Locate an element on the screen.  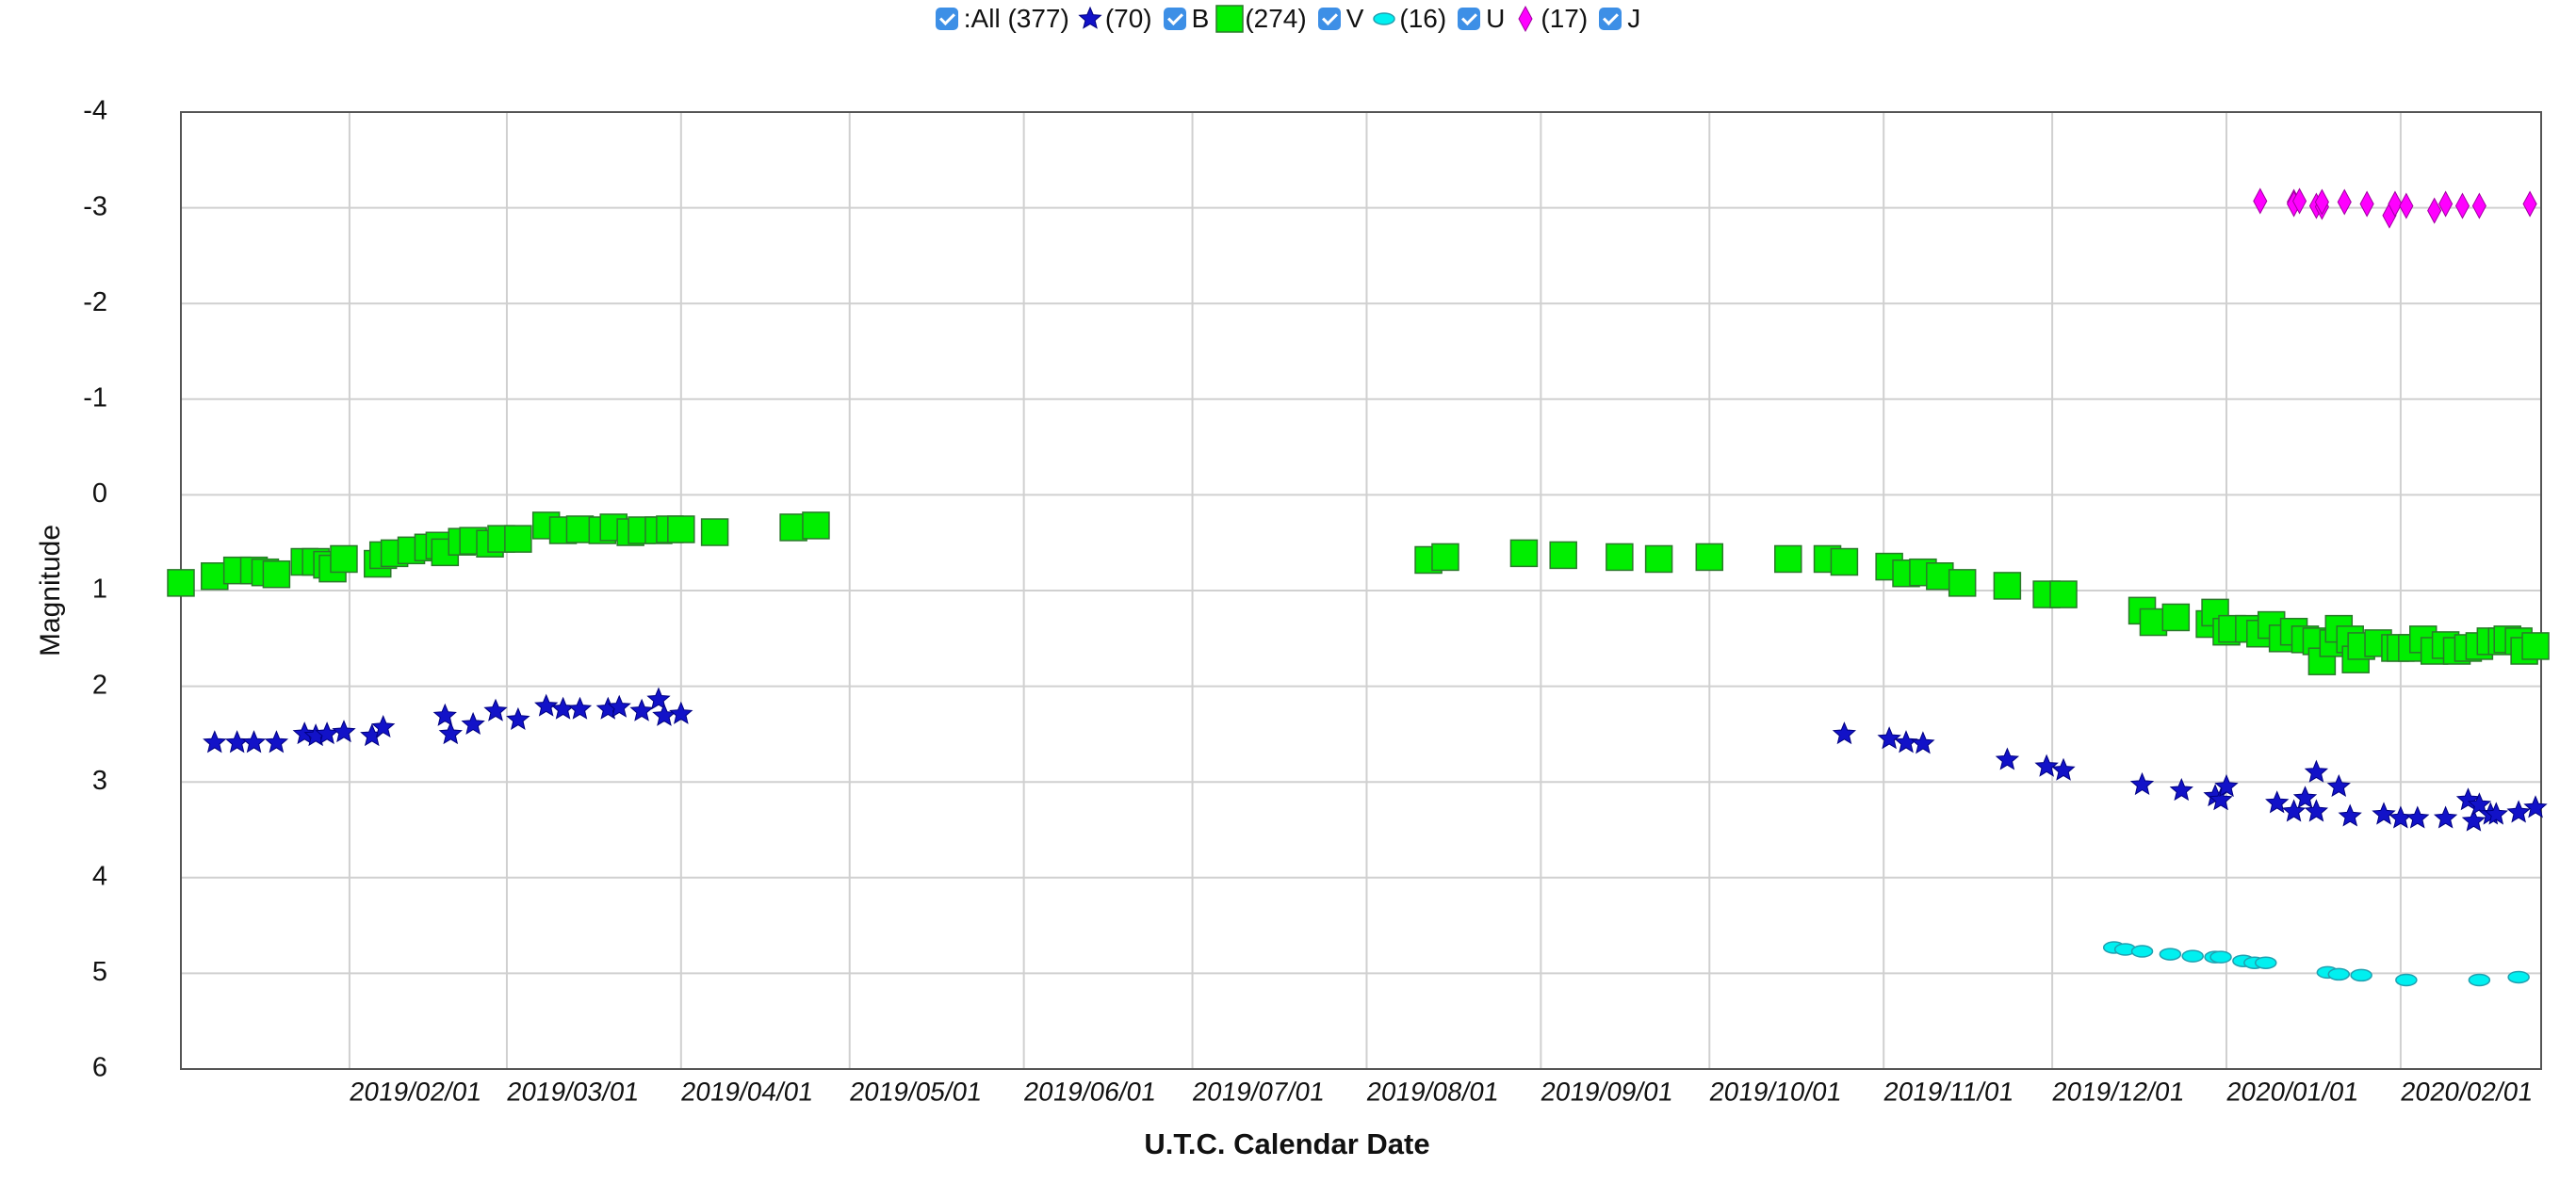
x-tick-label: 2019/03/01 is located at coordinates (573, 1092).